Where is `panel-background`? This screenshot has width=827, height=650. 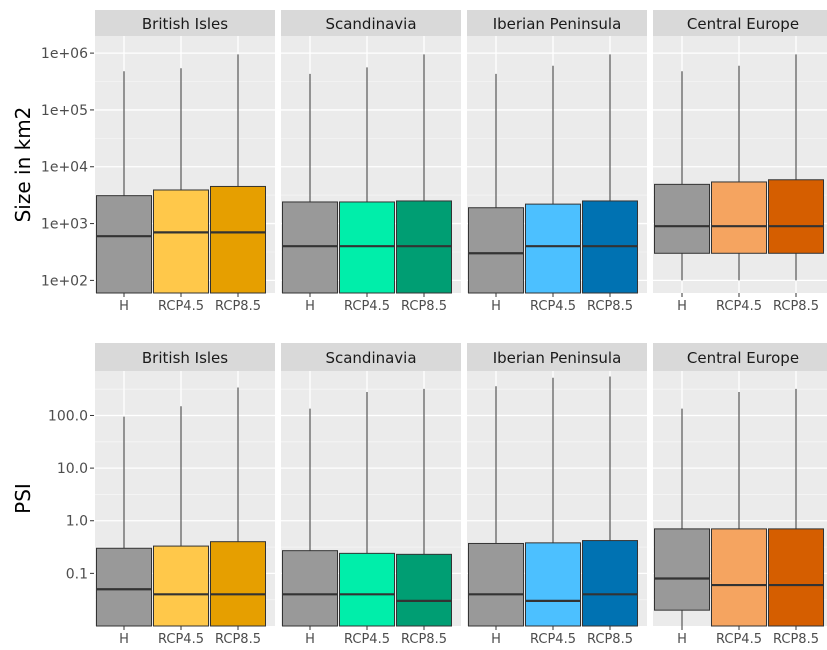
panel-background is located at coordinates (740, 164).